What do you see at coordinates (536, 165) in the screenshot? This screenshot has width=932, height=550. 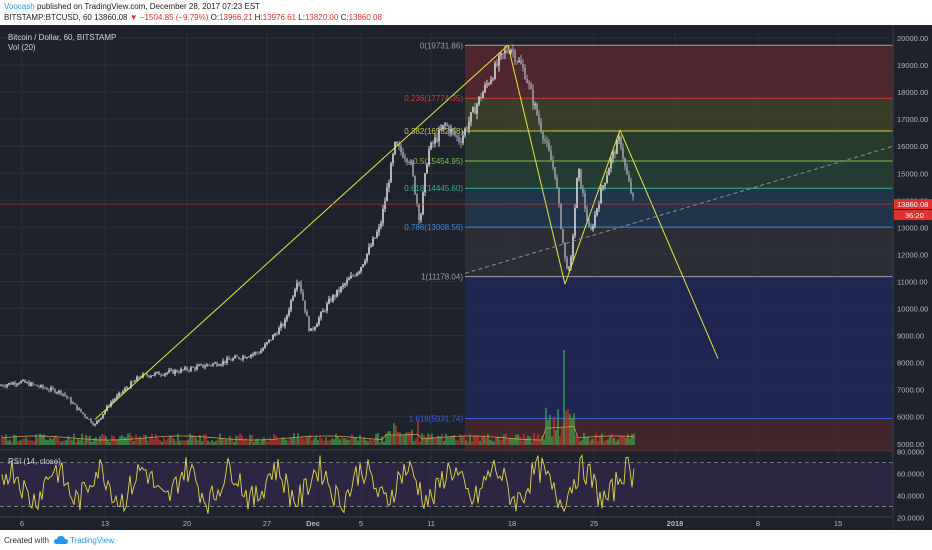 I see `abc-leg-a` at bounding box center [536, 165].